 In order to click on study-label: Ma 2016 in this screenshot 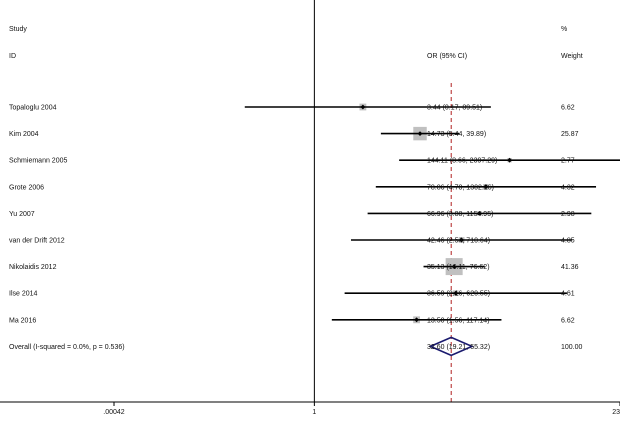, I will do `click(22, 320)`.